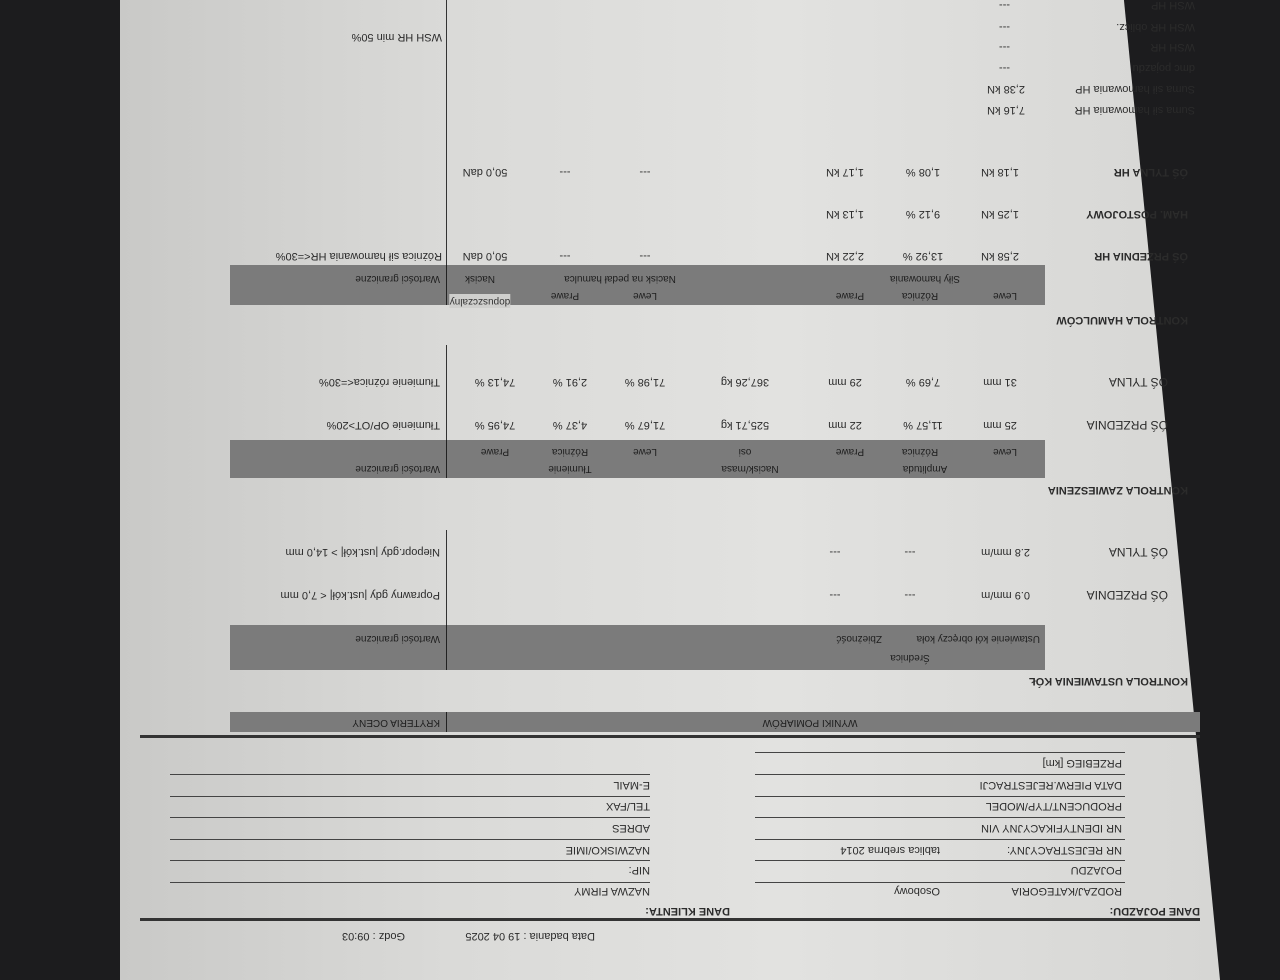 The width and height of the screenshot is (1280, 980). I want to click on field-label: NAZWA FIRMY, so click(612, 891).